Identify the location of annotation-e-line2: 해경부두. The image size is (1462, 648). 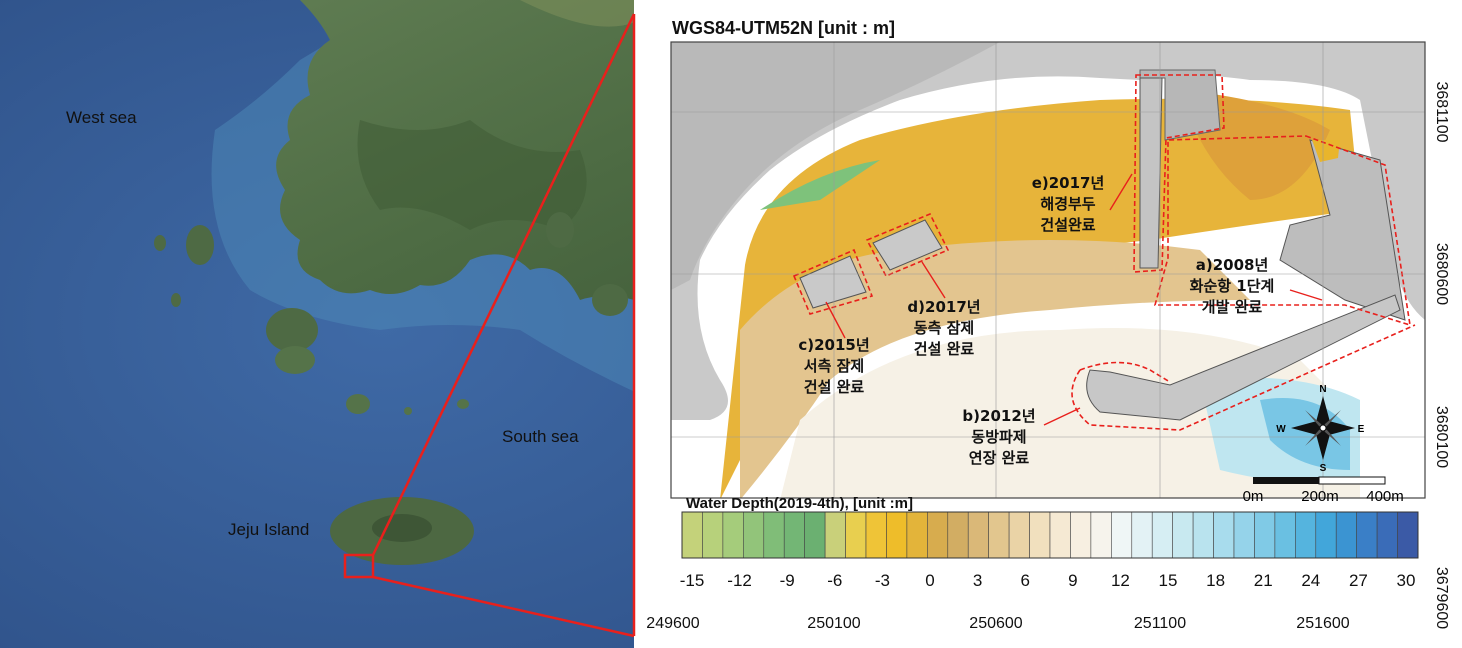
(1067, 204).